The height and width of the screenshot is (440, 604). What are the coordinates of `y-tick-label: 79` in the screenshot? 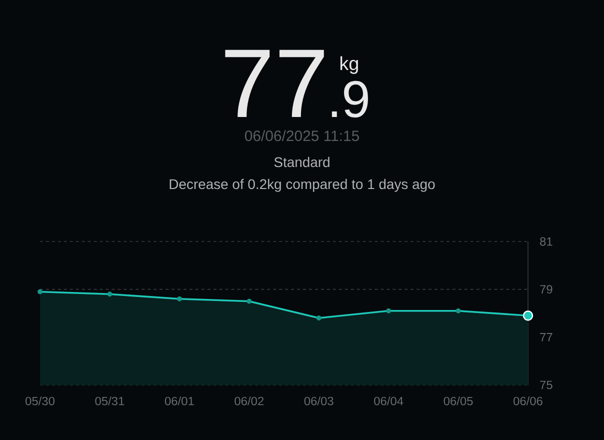 It's located at (546, 289).